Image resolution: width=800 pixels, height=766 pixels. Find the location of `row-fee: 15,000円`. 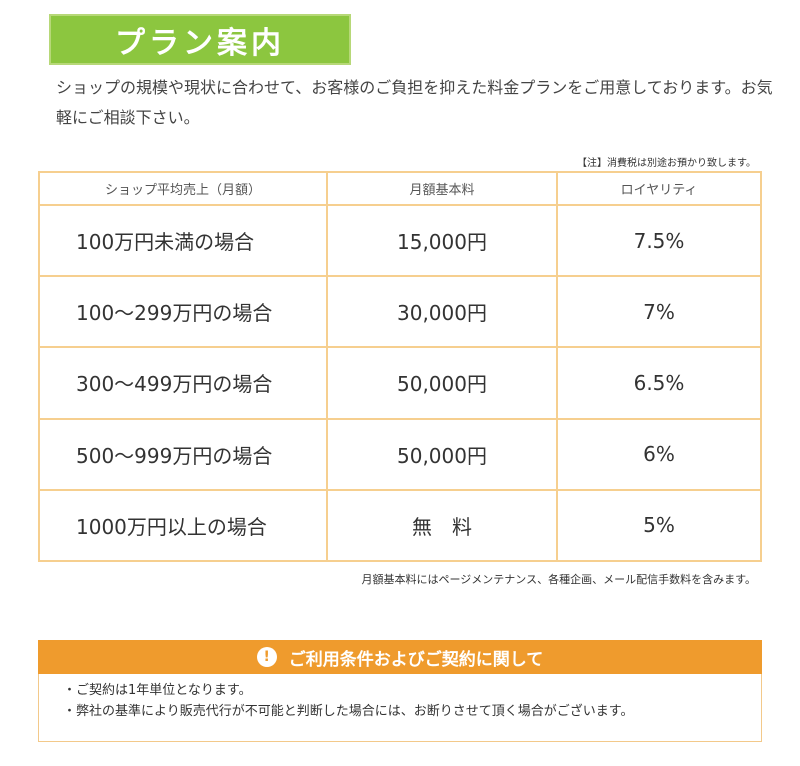

row-fee: 15,000円 is located at coordinates (442, 240).